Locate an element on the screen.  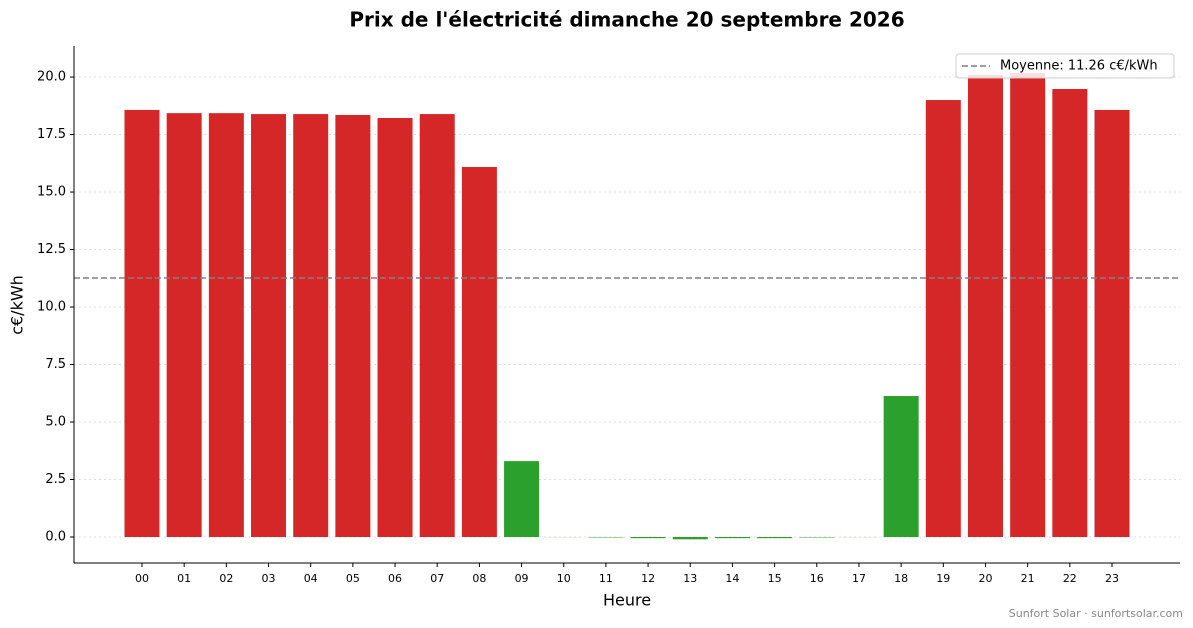
x-tick-label: 22 is located at coordinates (1070, 578).